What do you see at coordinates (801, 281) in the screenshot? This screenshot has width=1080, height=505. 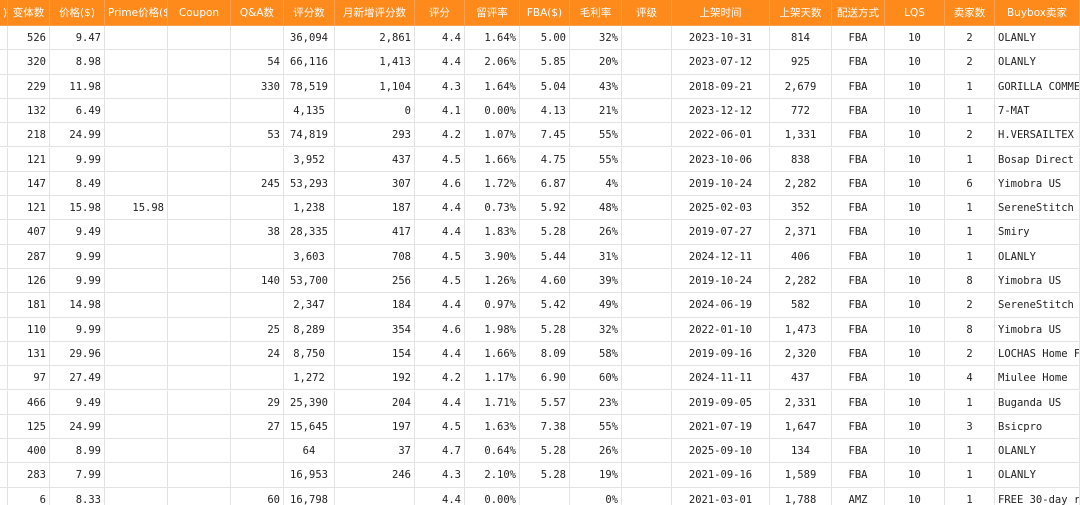 I see `cell: 2,282` at bounding box center [801, 281].